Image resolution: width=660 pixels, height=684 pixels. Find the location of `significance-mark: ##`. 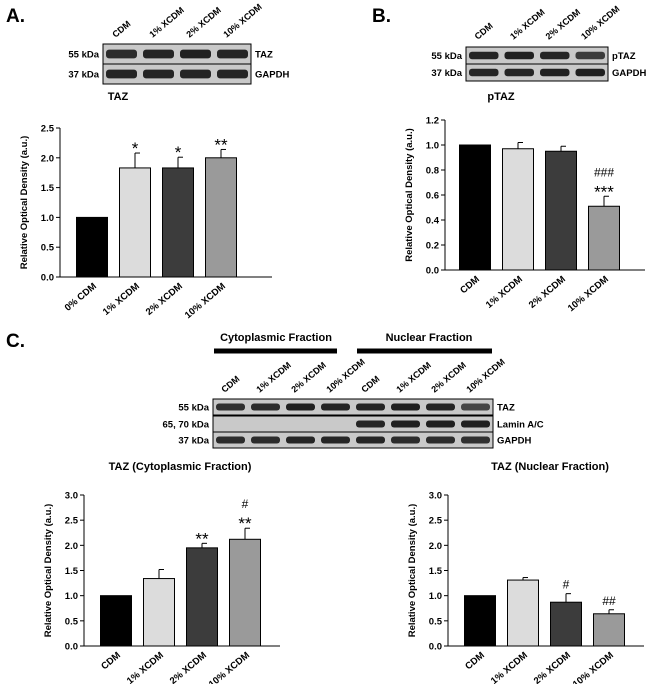

significance-mark: ## is located at coordinates (609, 601).